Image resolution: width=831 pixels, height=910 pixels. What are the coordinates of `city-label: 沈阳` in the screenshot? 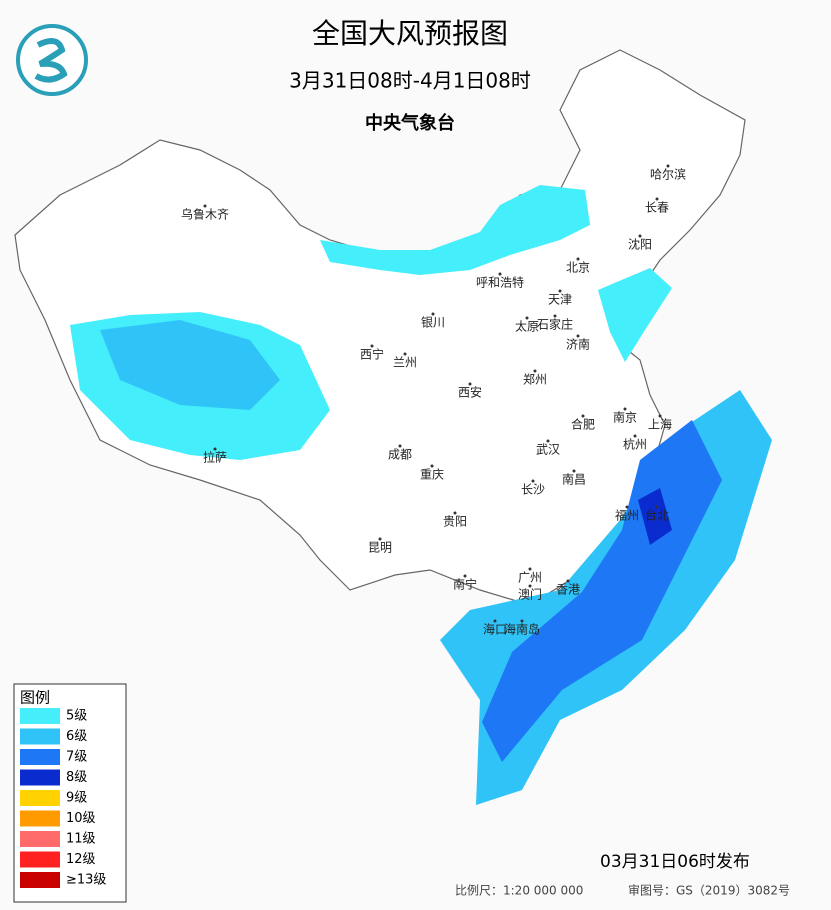 It's located at (640, 244).